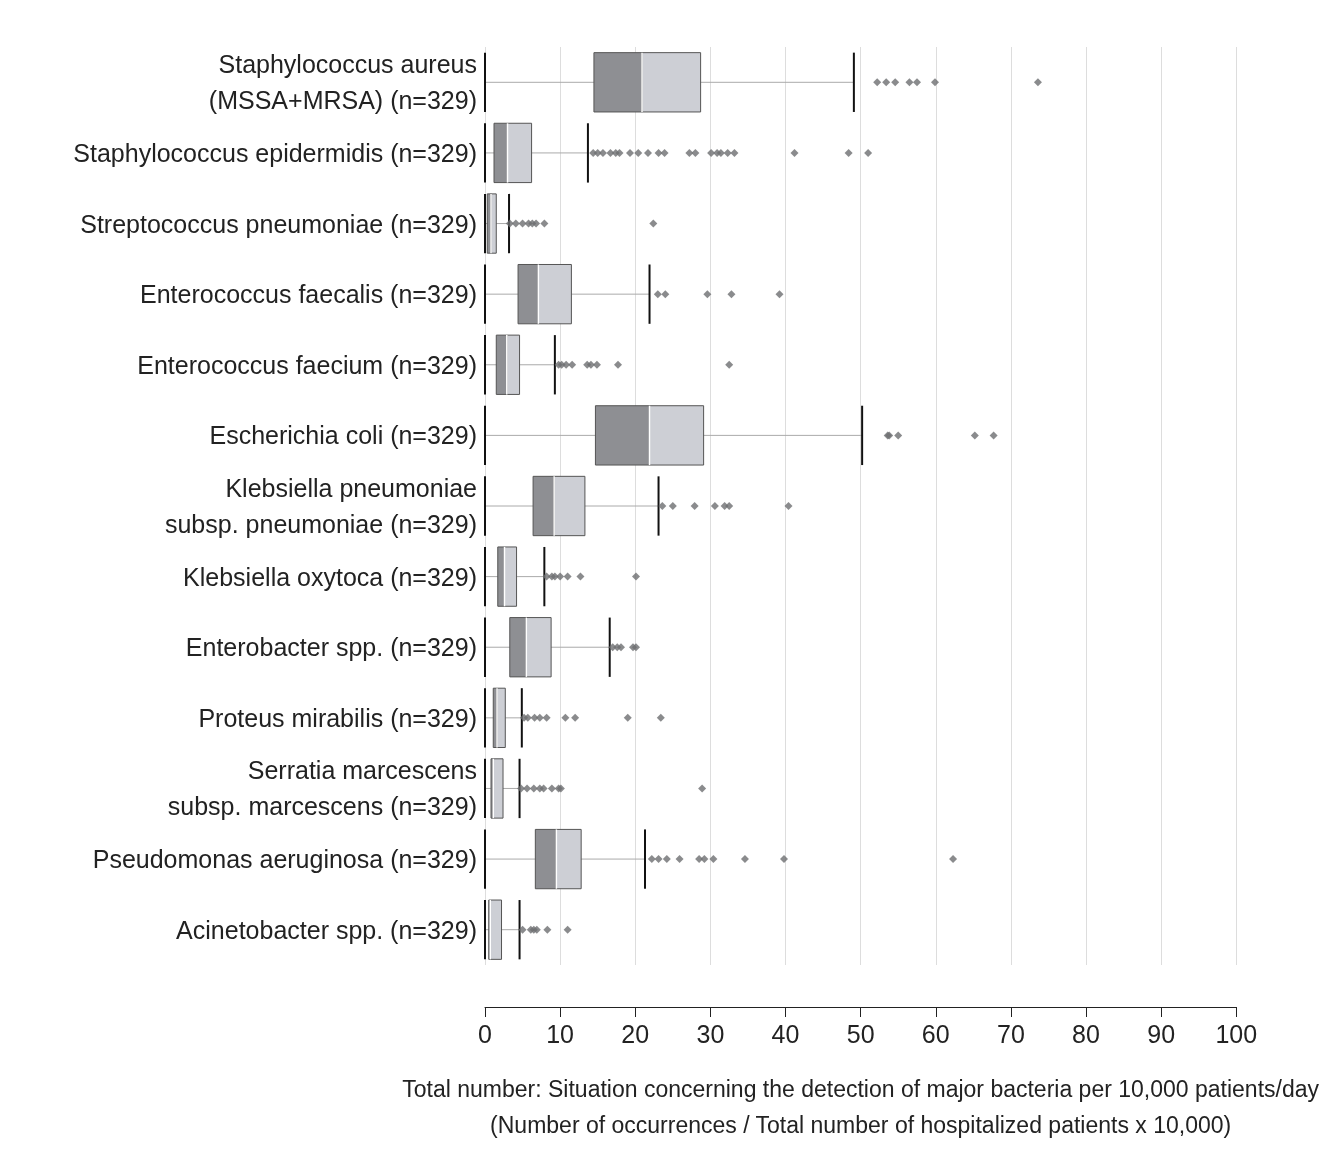  I want to click on x-tick-label: 50, so click(860, 1033).